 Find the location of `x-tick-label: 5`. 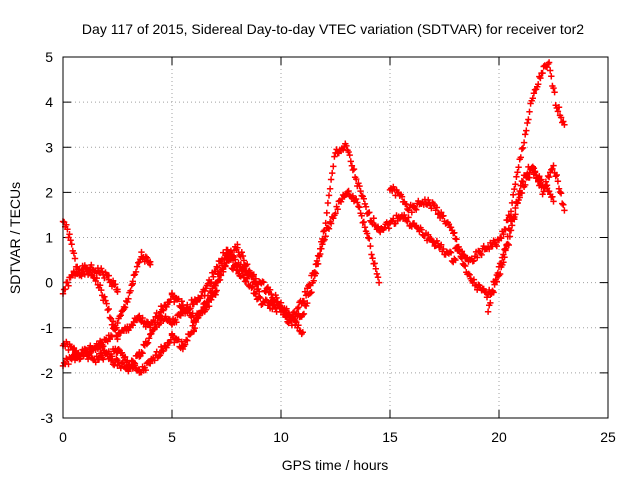

x-tick-label: 5 is located at coordinates (172, 437).